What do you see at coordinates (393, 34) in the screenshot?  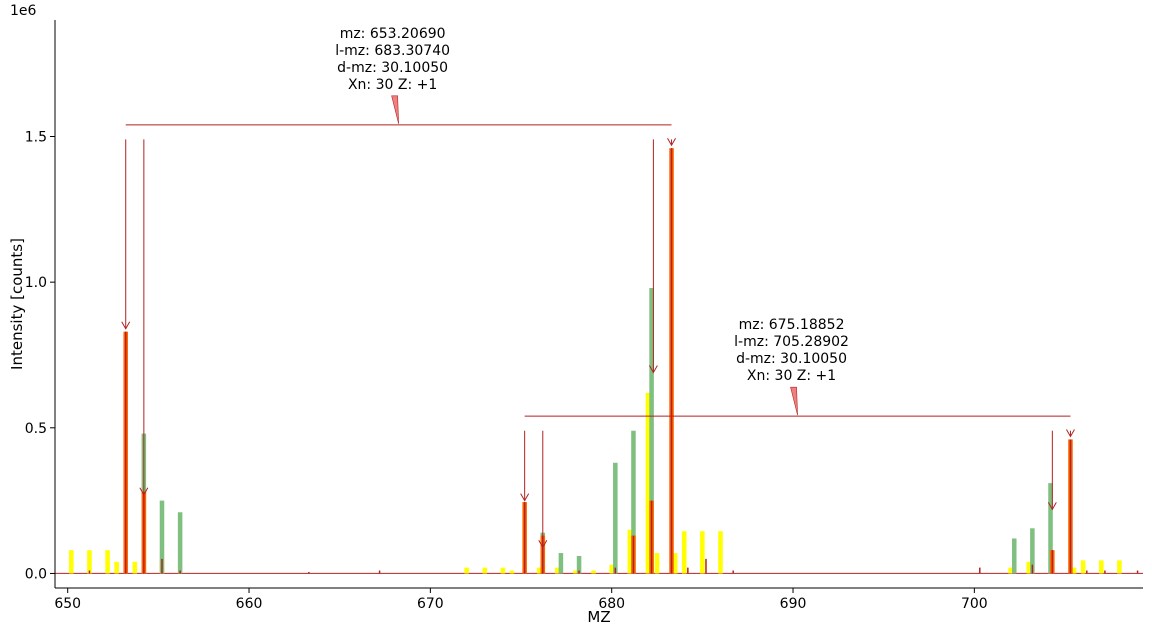 I see `annotation-0-line-0: mz: 653.20690` at bounding box center [393, 34].